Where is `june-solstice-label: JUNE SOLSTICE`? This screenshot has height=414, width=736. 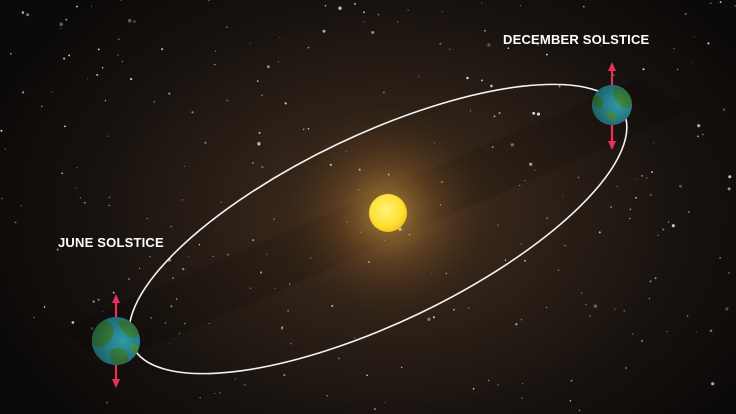
june-solstice-label: JUNE SOLSTICE is located at coordinates (111, 242).